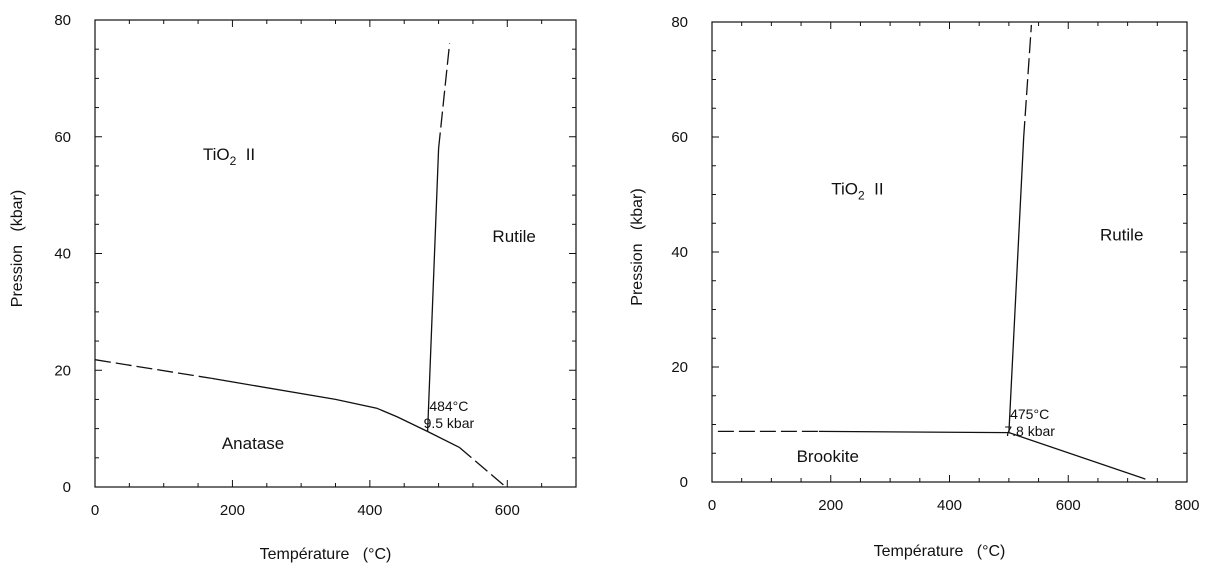 This screenshot has height=574, width=1206. I want to click on triple-point-pressure: 9.5 kbar, so click(449, 423).